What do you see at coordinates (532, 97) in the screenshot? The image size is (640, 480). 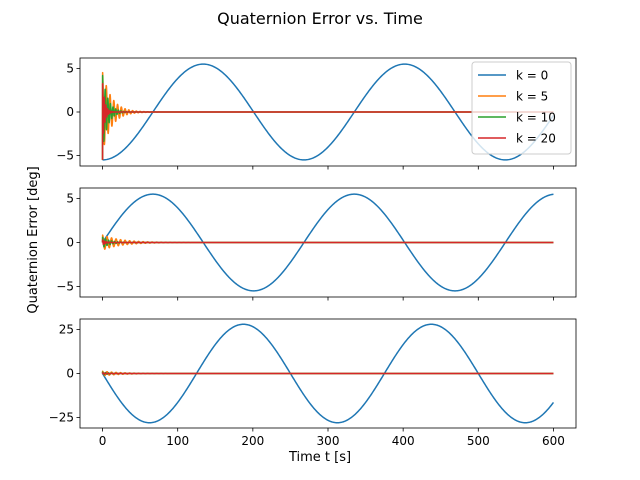 I see `legend-label: k = 5` at bounding box center [532, 97].